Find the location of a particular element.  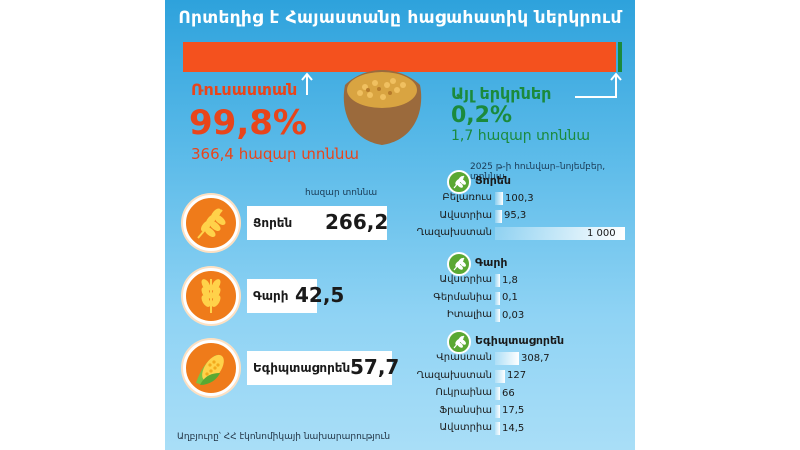

country-label: Ֆրանսիա is located at coordinates (465, 410).